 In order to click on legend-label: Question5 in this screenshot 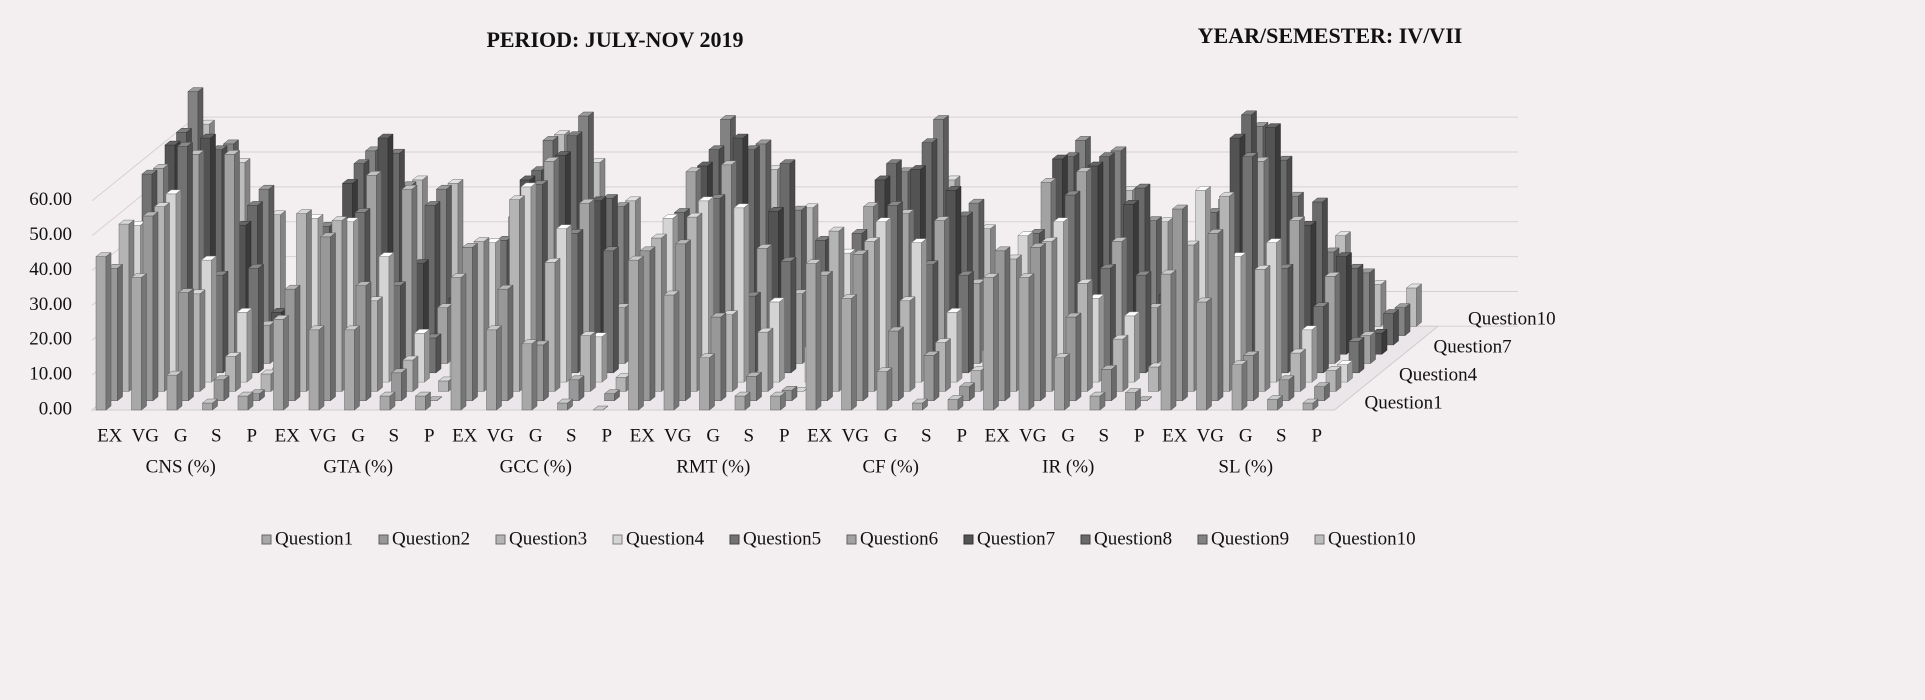, I will do `click(782, 538)`.